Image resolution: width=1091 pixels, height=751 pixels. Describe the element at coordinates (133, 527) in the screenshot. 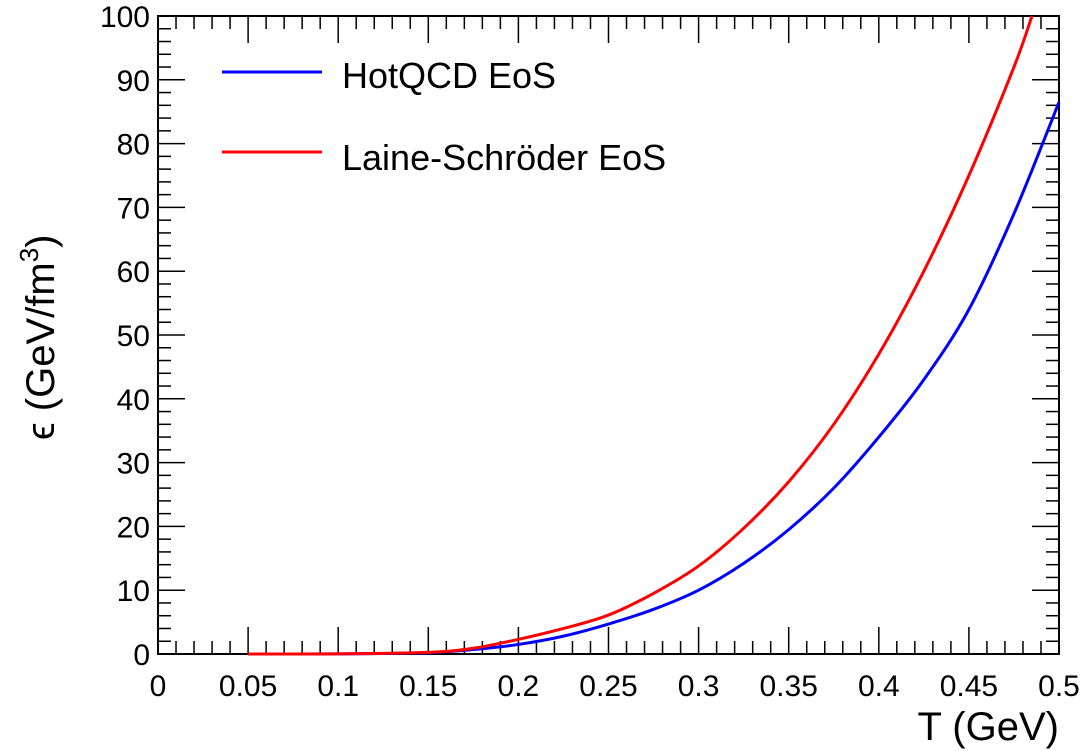

I see `y-tick-label: 20` at that location.